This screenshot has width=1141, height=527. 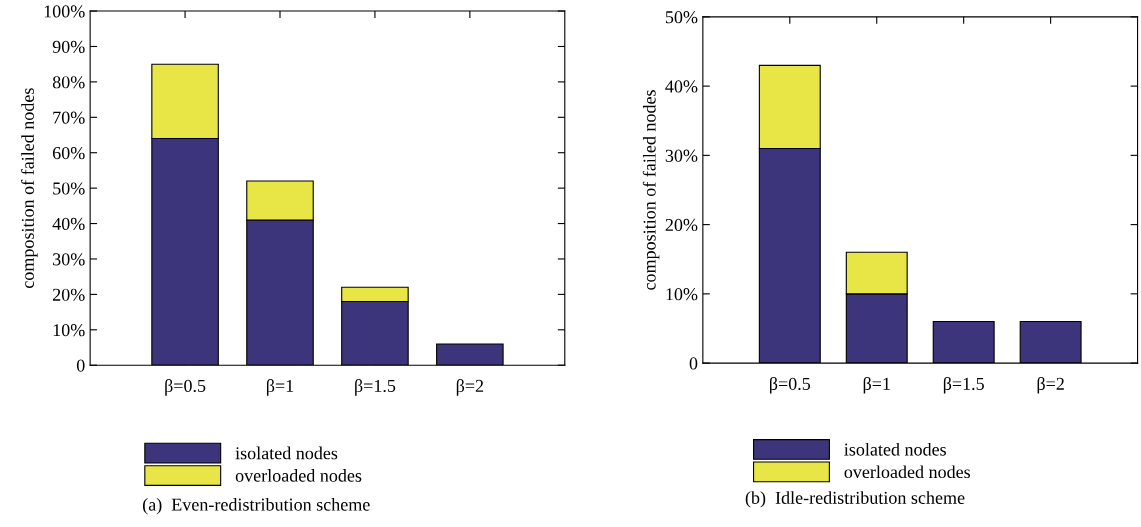 I want to click on y-tick-label: 90%, so click(x=68, y=46).